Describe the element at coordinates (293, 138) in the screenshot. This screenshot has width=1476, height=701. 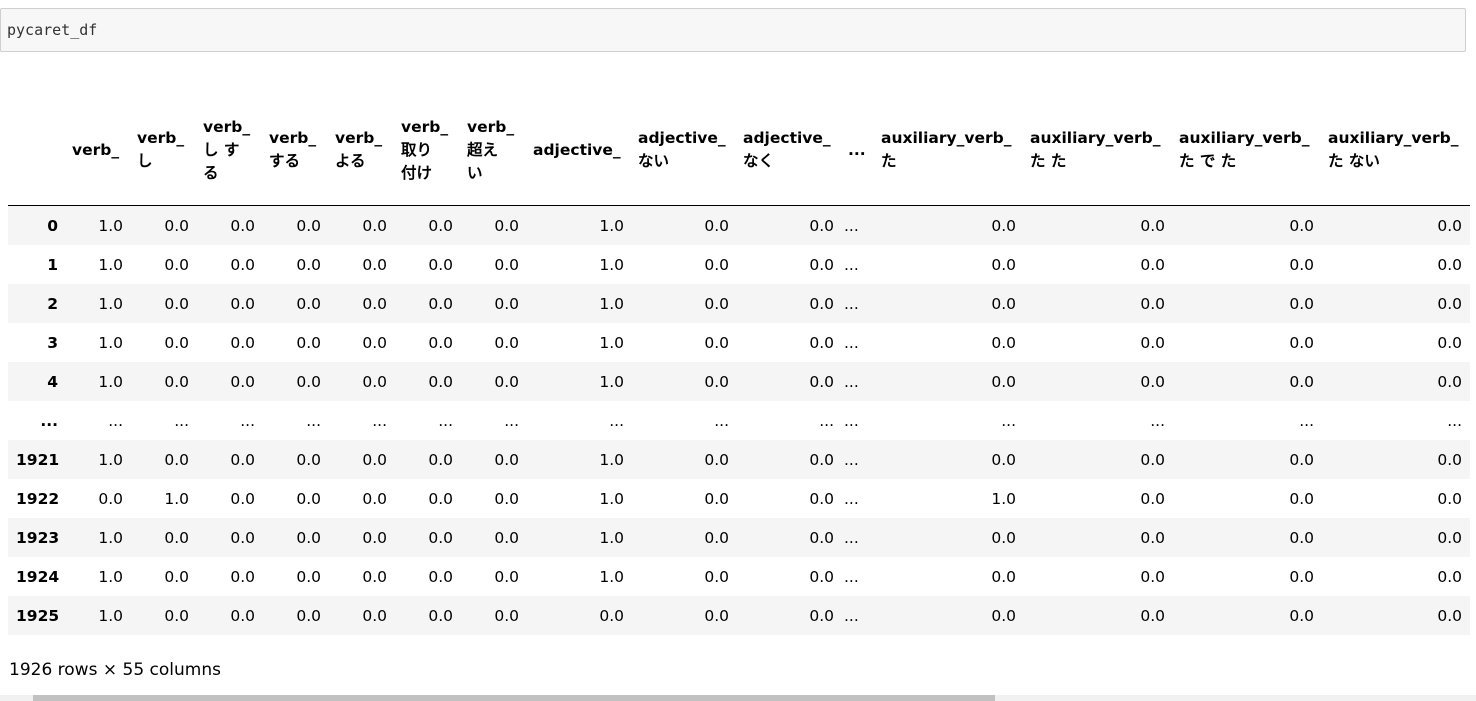
I see `header-line: verb_` at that location.